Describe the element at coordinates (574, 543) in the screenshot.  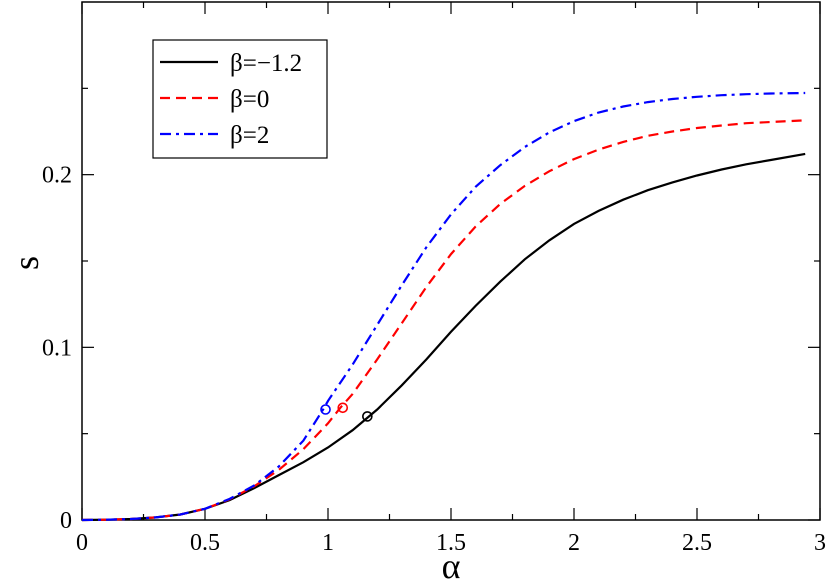
I see `x-tick-label: 2` at that location.